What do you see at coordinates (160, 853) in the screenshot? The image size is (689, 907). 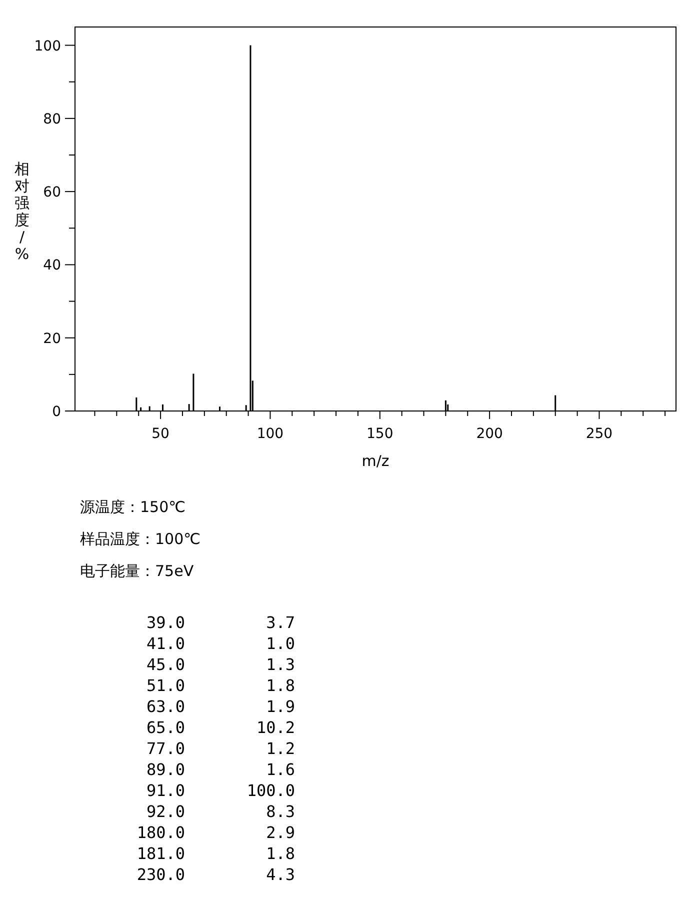 I see `text: 181.0` at bounding box center [160, 853].